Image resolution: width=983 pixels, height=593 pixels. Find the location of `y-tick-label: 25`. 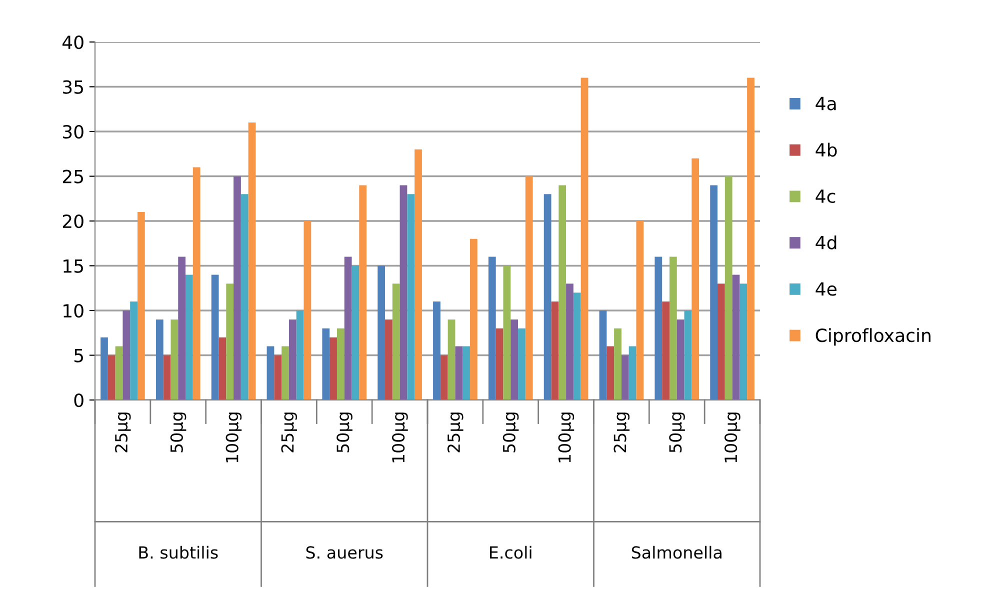

y-tick-label: 25 is located at coordinates (73, 177).